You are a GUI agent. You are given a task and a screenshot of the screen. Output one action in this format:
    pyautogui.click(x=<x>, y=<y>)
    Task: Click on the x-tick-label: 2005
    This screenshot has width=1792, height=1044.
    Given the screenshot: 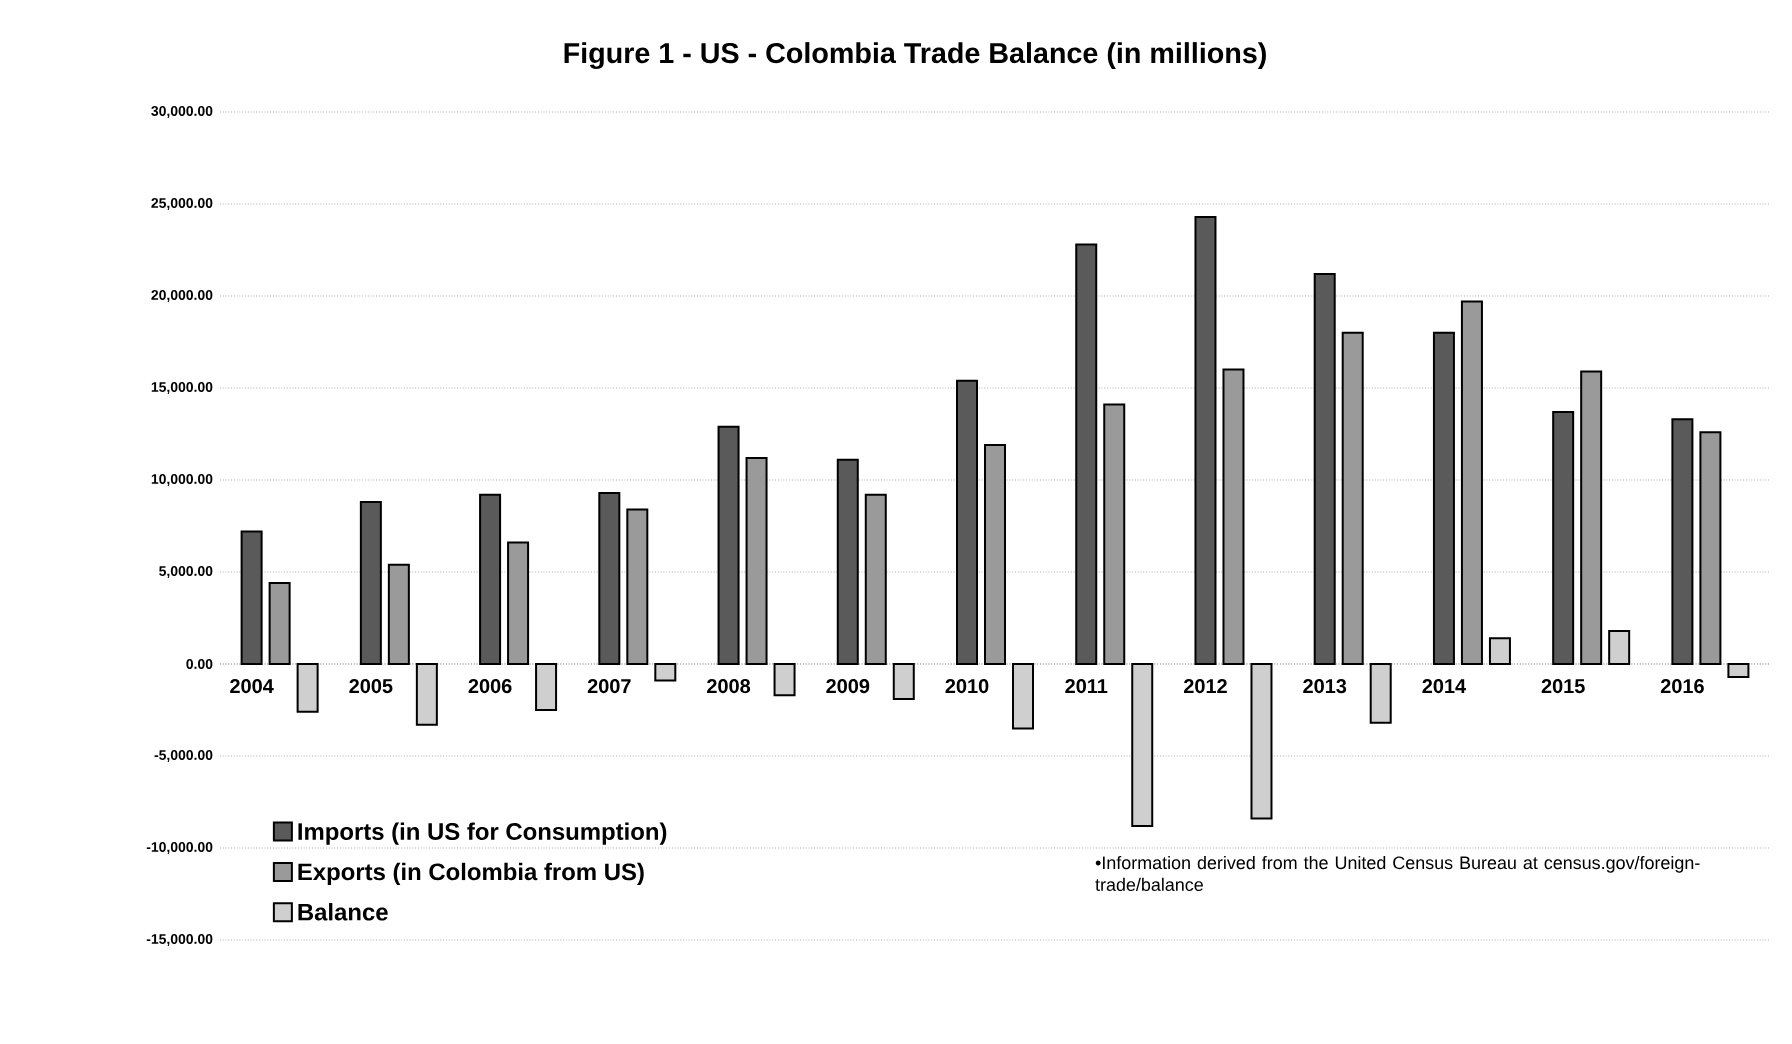 What is the action you would take?
    pyautogui.click(x=371, y=686)
    